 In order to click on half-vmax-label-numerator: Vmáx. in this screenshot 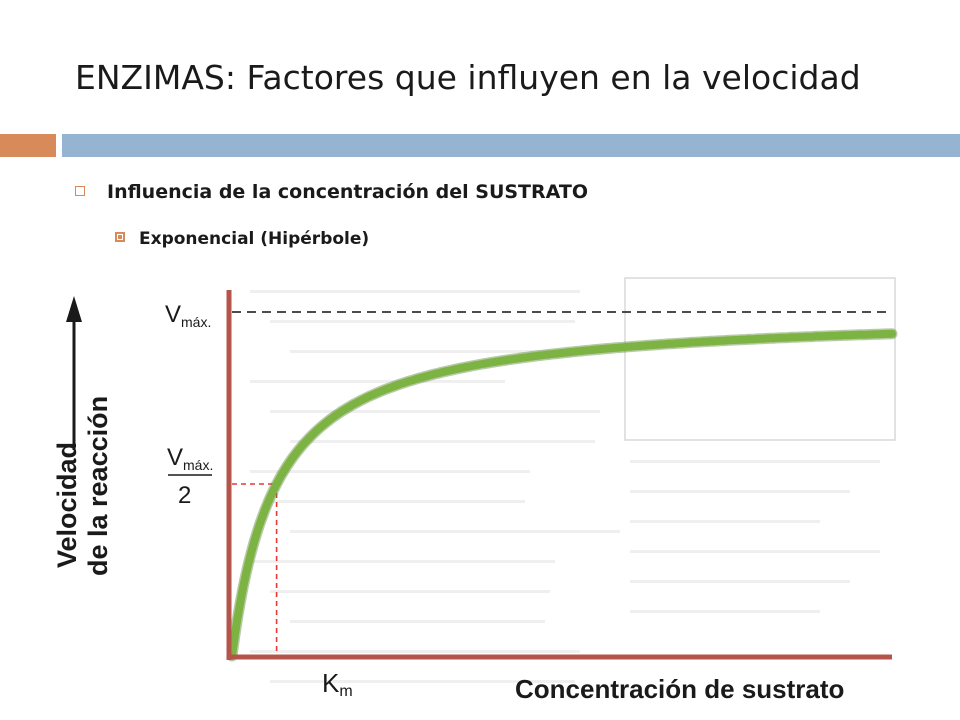, I will do `click(190, 458)`.